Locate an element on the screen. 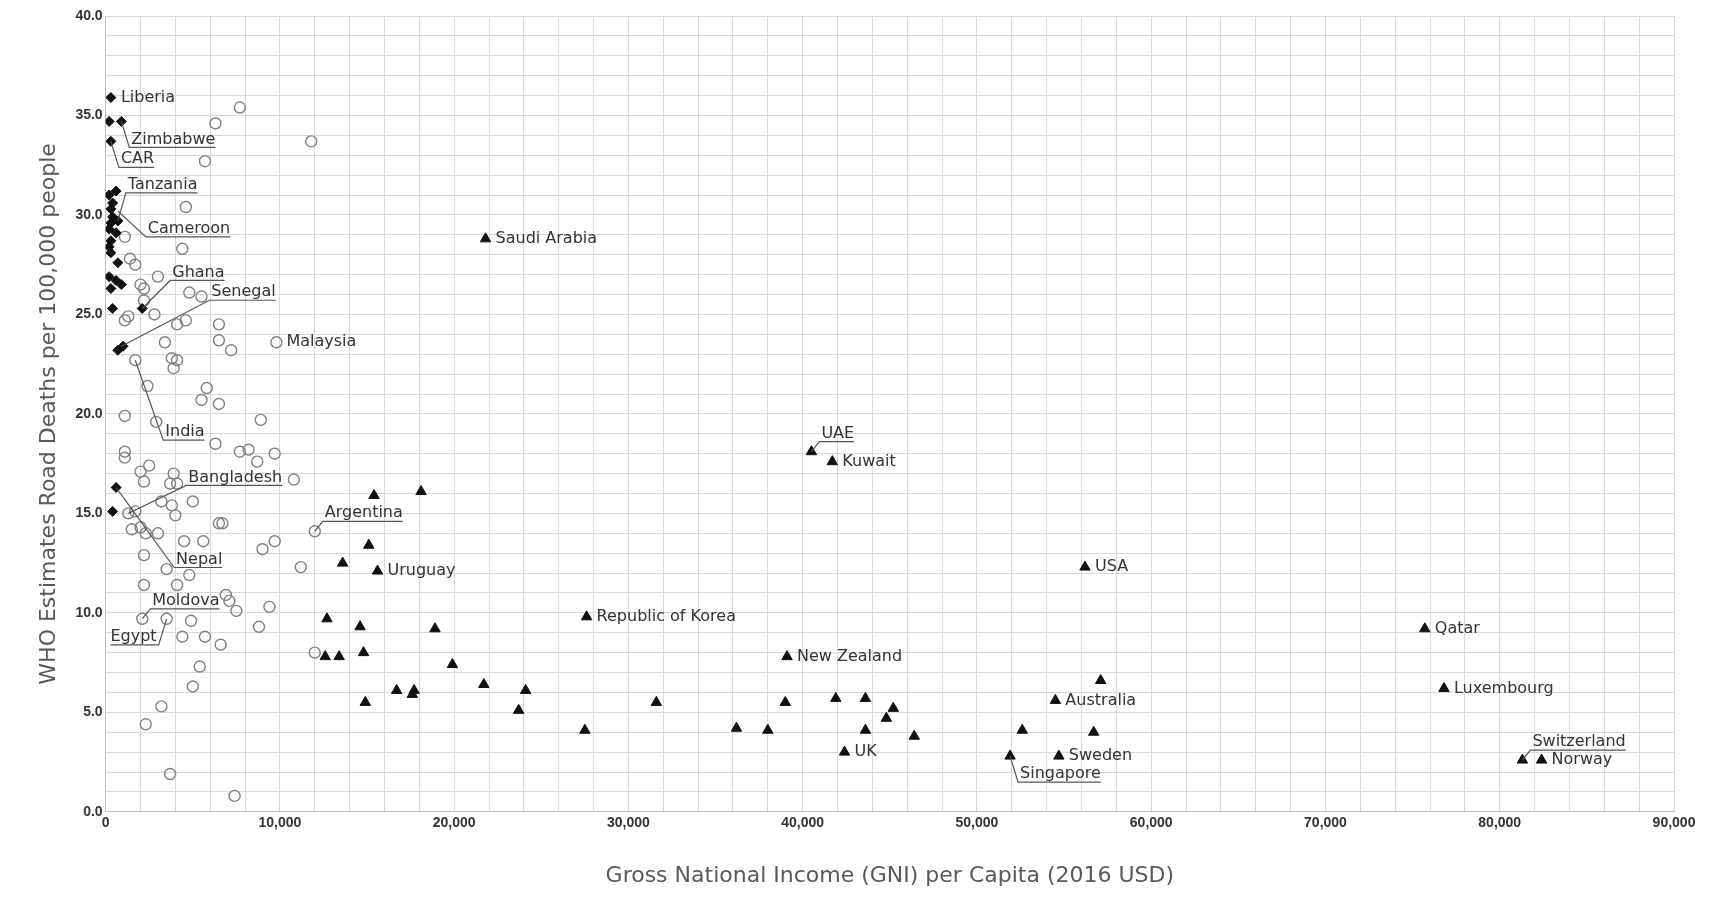  annotation: Cameroon is located at coordinates (189, 228).